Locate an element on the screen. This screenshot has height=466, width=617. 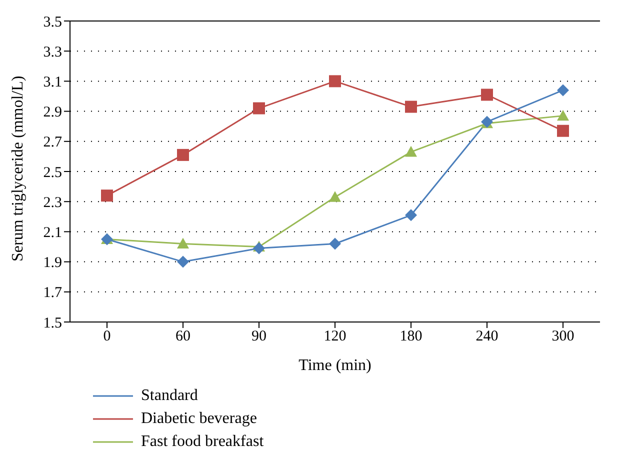
x-tick-label: 120 is located at coordinates (335, 336).